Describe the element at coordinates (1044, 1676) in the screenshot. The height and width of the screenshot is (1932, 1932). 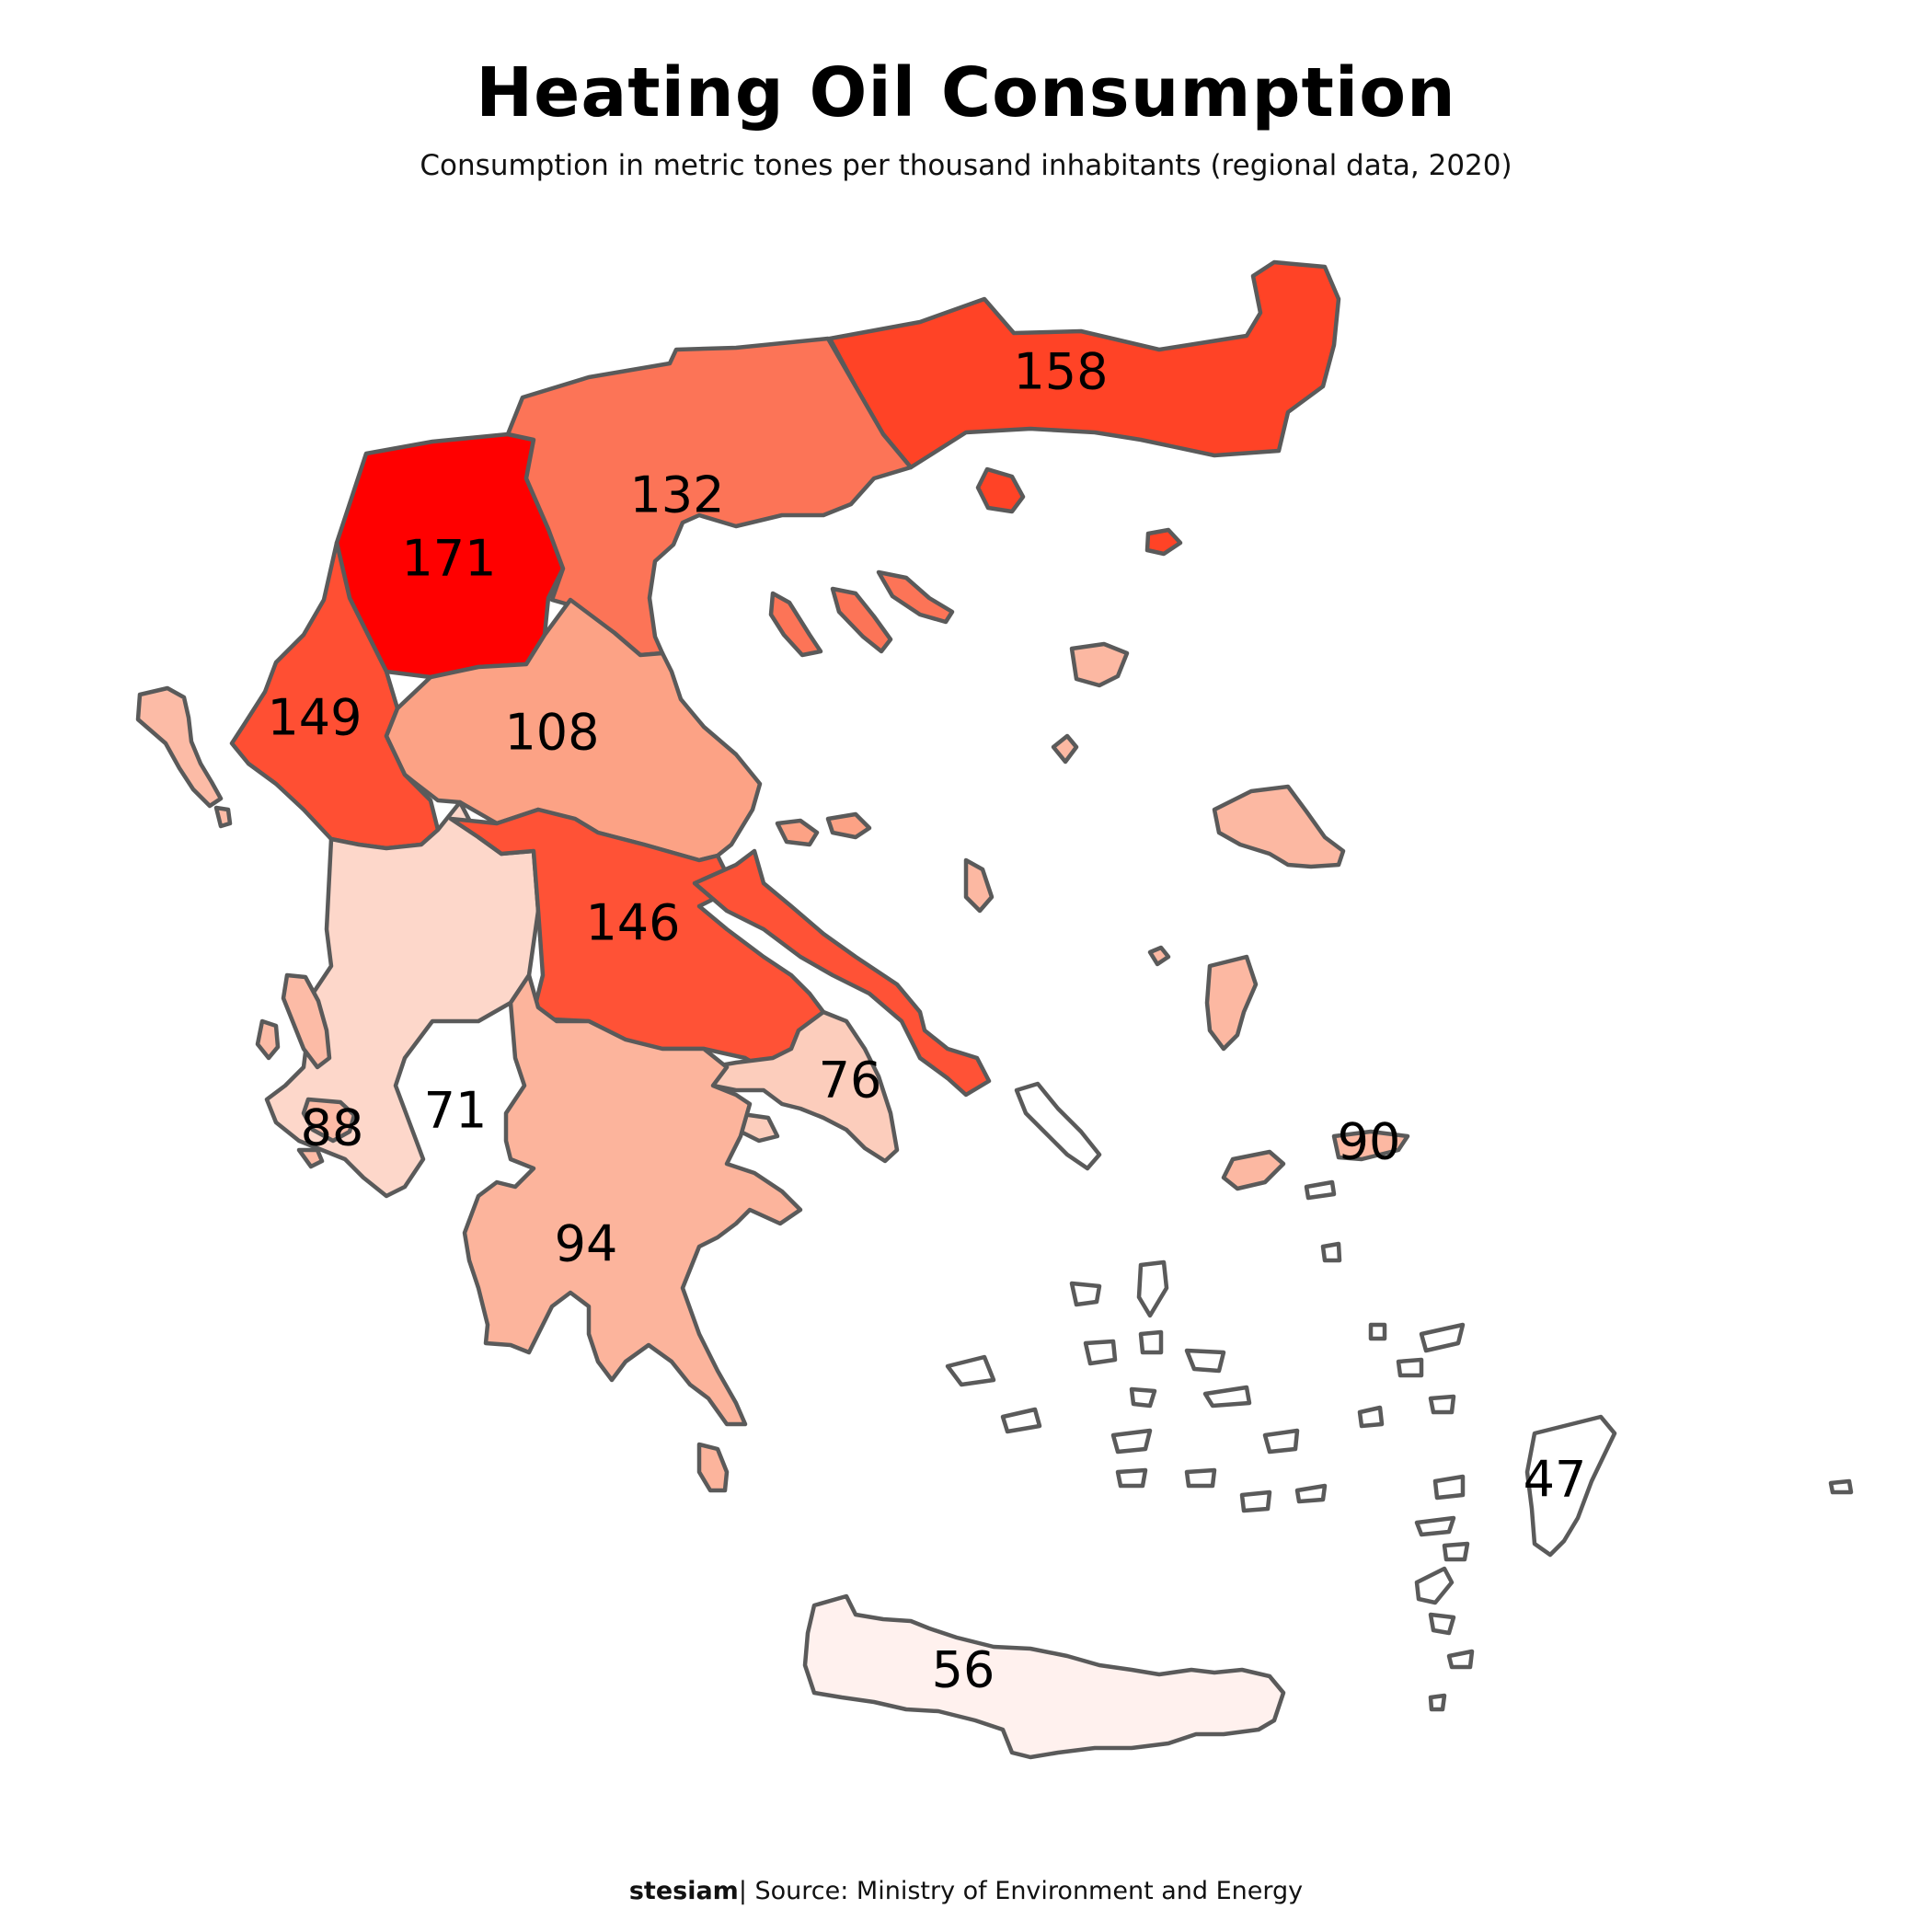
I see `region-crete` at that location.